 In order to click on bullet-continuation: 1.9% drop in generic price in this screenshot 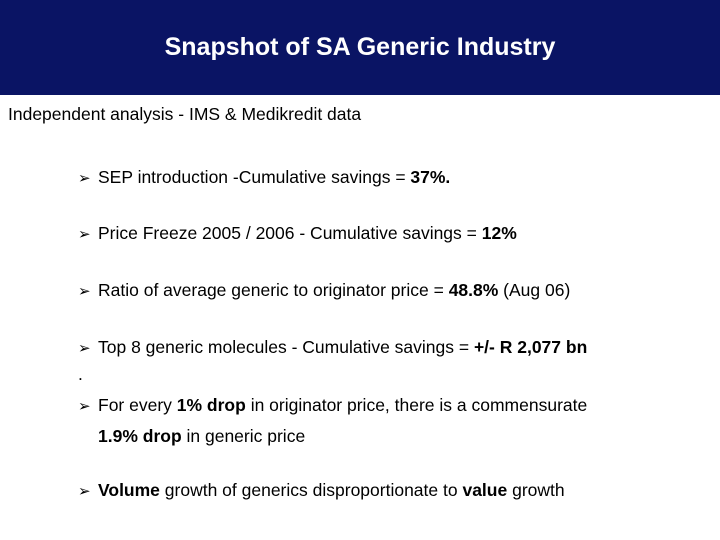, I will do `click(202, 436)`.